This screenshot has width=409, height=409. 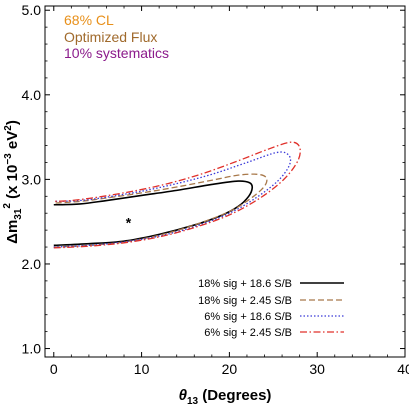 What do you see at coordinates (32, 264) in the screenshot?
I see `y-tick-label: 2.0` at bounding box center [32, 264].